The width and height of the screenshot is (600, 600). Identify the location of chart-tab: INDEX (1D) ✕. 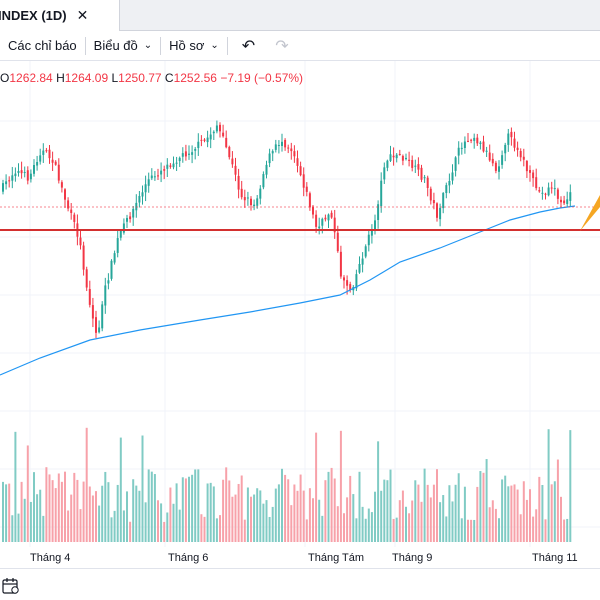
(60, 15).